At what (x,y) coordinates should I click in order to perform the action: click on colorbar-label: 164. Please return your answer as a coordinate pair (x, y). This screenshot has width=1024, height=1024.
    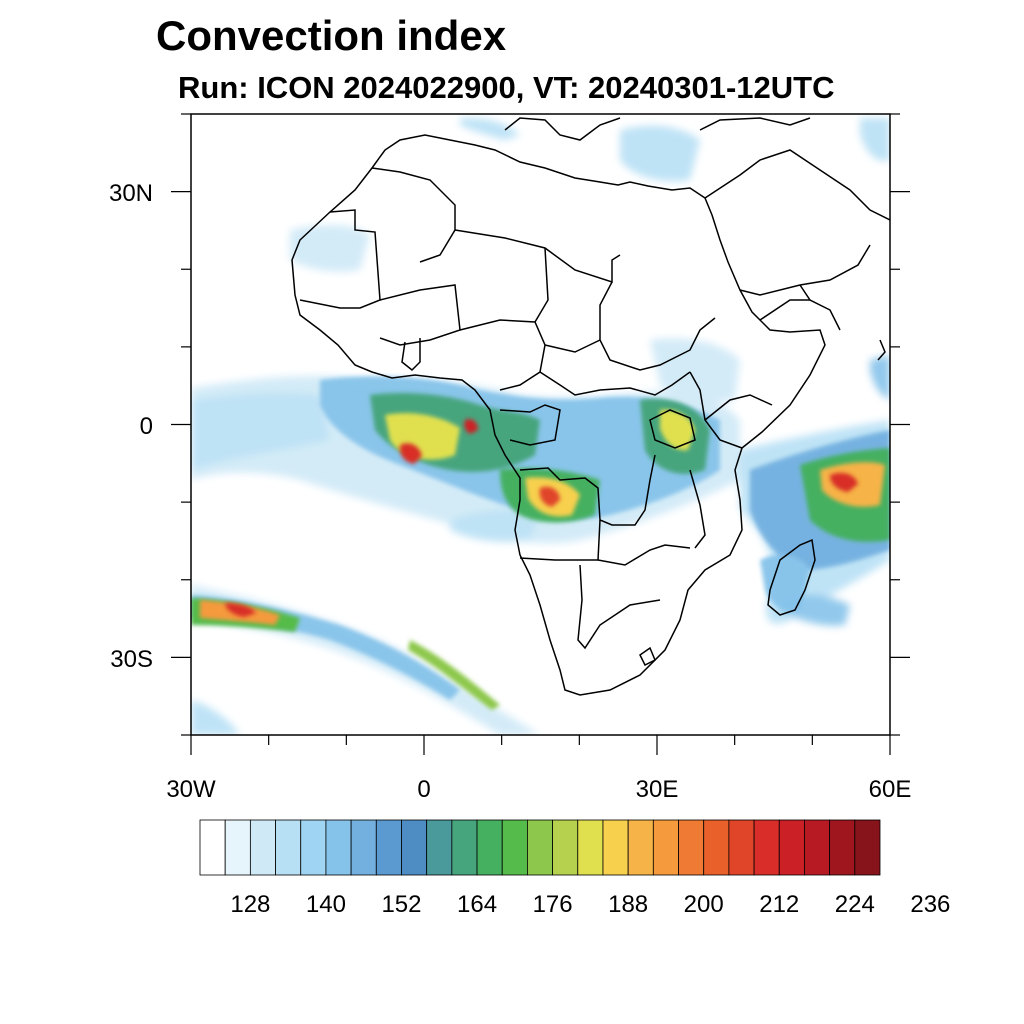
    Looking at the image, I should click on (477, 904).